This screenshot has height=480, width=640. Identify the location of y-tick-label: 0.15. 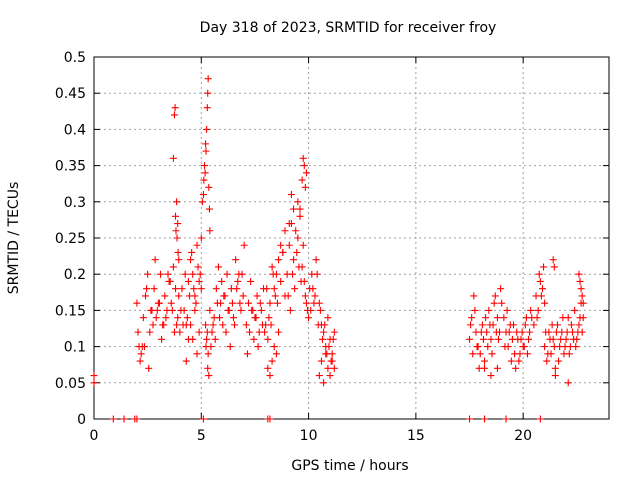
(70, 311).